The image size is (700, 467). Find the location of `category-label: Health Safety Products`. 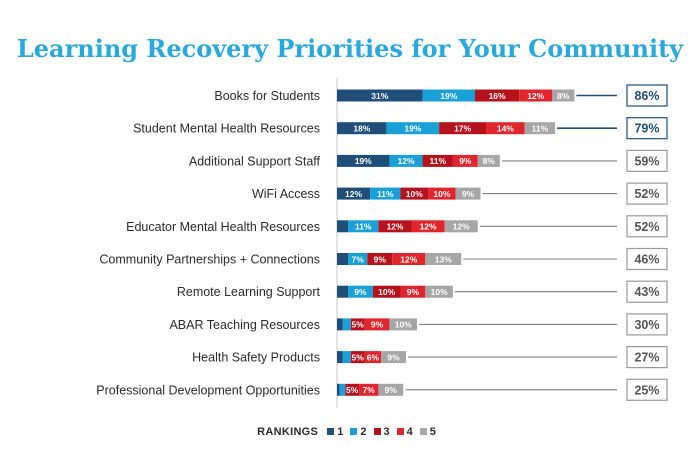

category-label: Health Safety Products is located at coordinates (256, 358).